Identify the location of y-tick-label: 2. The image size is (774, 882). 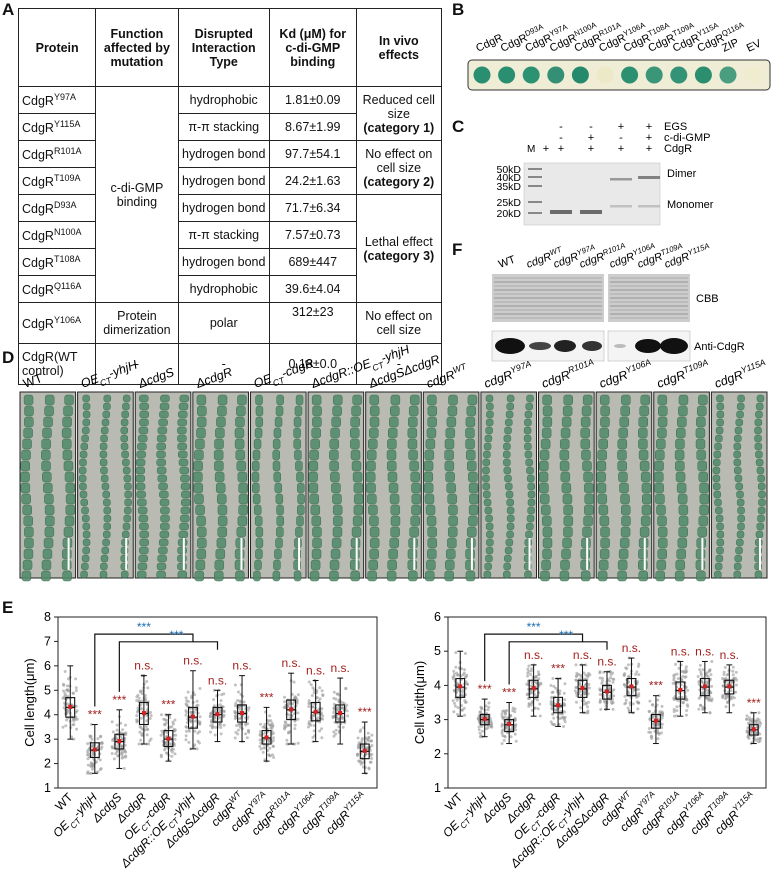
(437, 754).